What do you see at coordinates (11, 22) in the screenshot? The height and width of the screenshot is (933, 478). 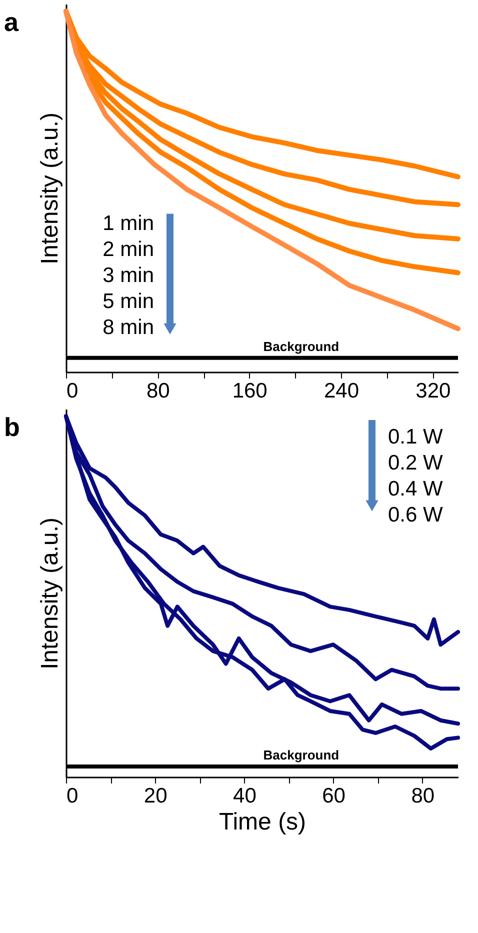 I see `chart-title: a` at bounding box center [11, 22].